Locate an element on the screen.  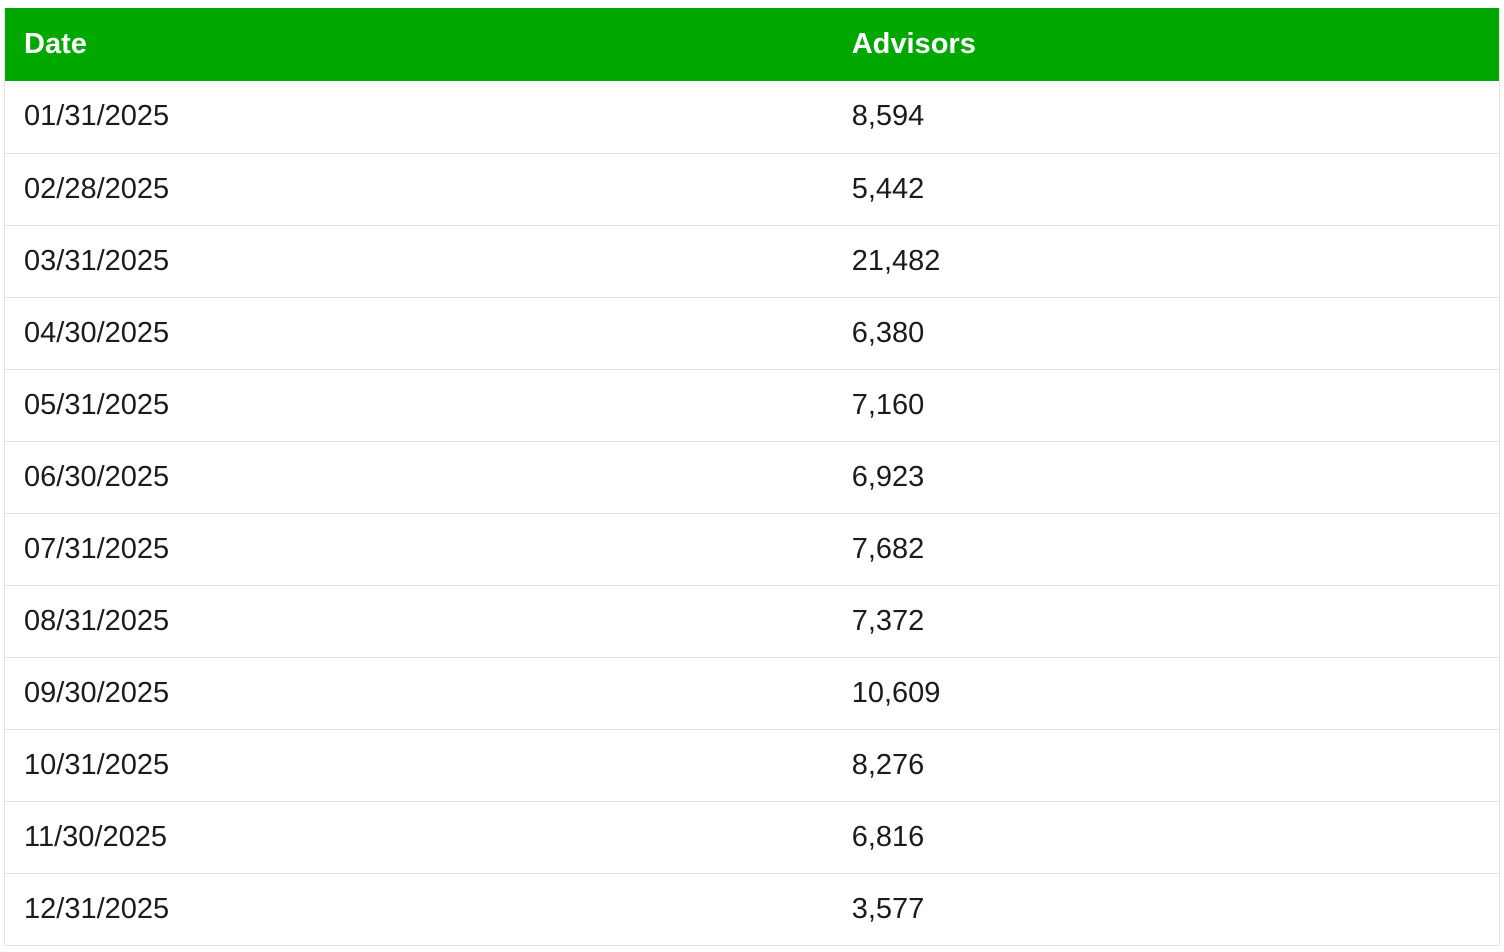
table-header-row: Date Advisors is located at coordinates (752, 44).